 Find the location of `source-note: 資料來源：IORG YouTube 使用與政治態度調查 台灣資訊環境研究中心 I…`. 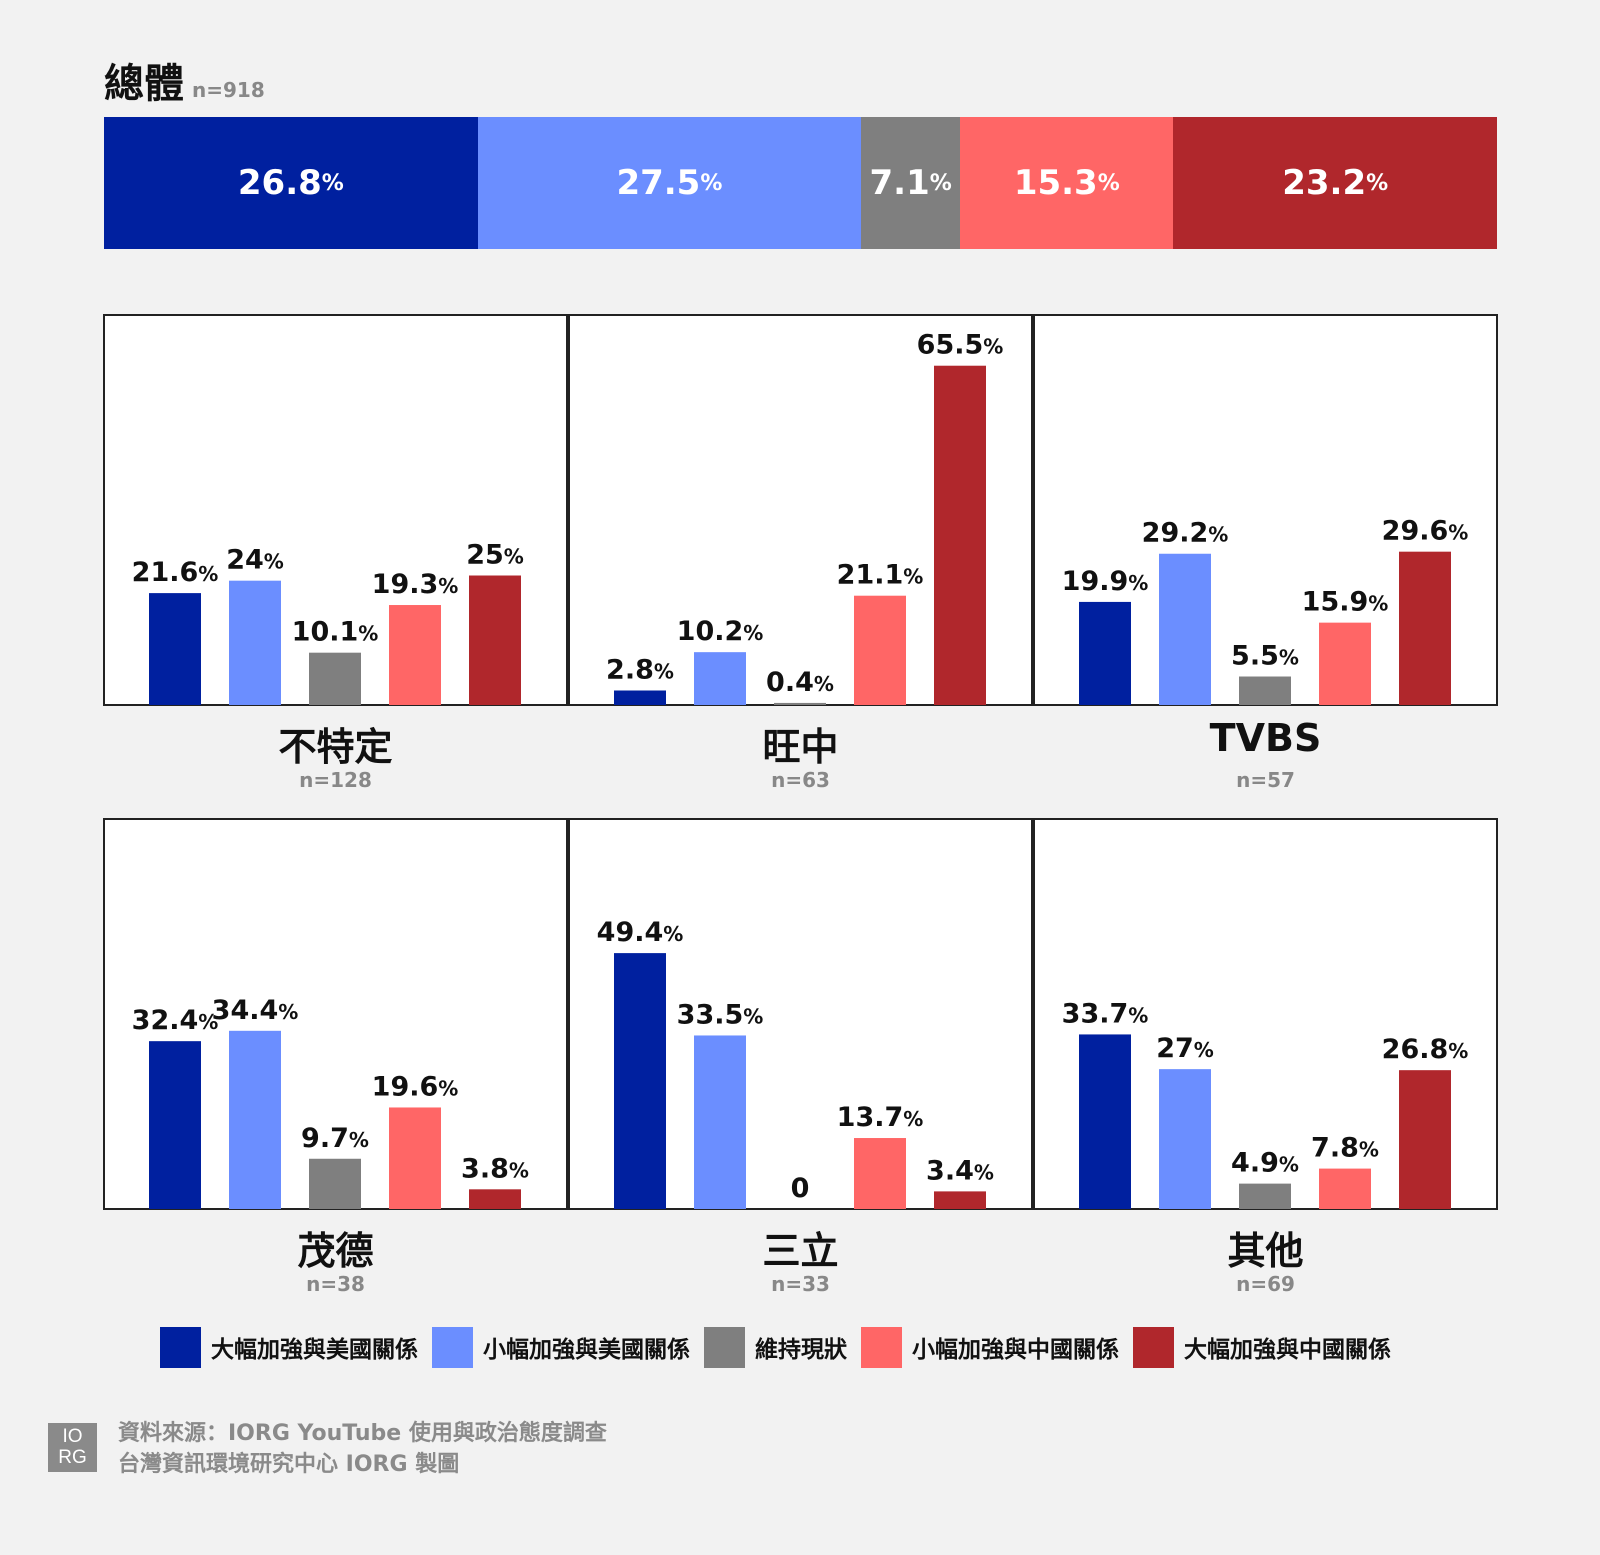

source-note: 資料來源：IORG YouTube 使用與政治態度調查 台灣資訊環境研究中心 I… is located at coordinates (362, 1449).